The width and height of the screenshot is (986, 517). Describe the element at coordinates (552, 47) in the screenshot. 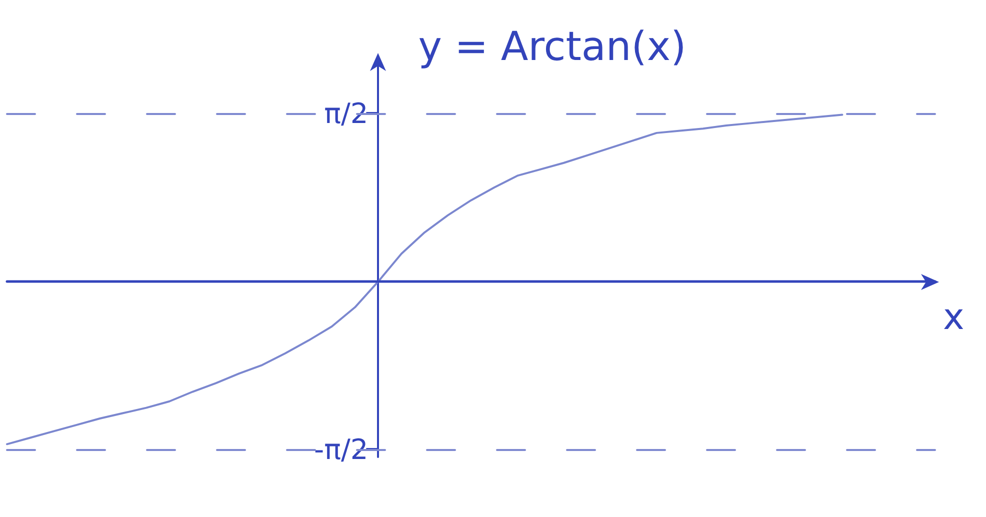

I see `y-axis-title: y = Arctan(x)` at that location.